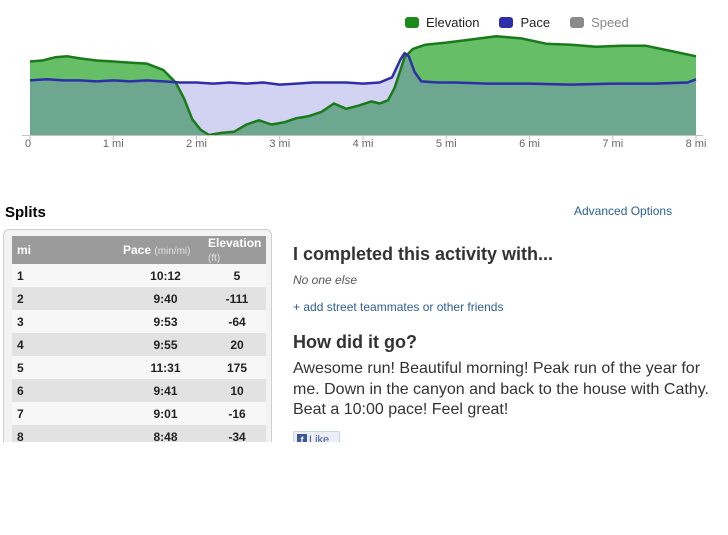 The height and width of the screenshot is (535, 728). What do you see at coordinates (172, 251) in the screenshot?
I see `header-pace-unit: (min/mi)` at bounding box center [172, 251].